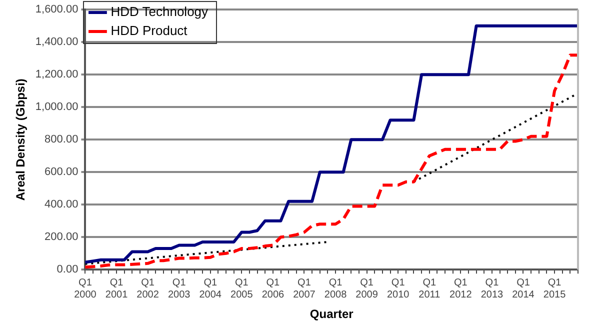 The image size is (600, 330). What do you see at coordinates (21, 139) in the screenshot?
I see `y-axis-title: Areal Density (Gbpsi)` at bounding box center [21, 139].